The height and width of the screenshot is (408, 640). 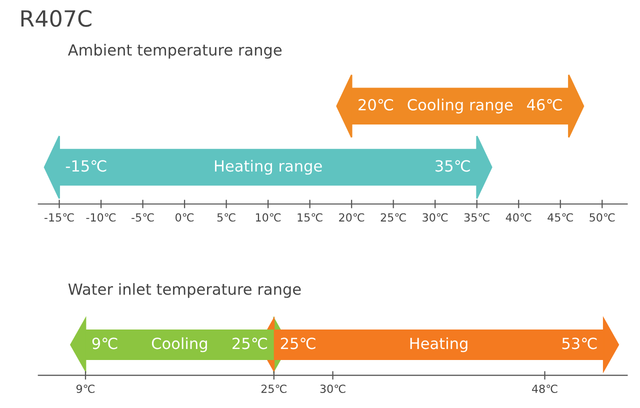 What do you see at coordinates (376, 104) in the screenshot?
I see `annotation: 20℃` at bounding box center [376, 104].